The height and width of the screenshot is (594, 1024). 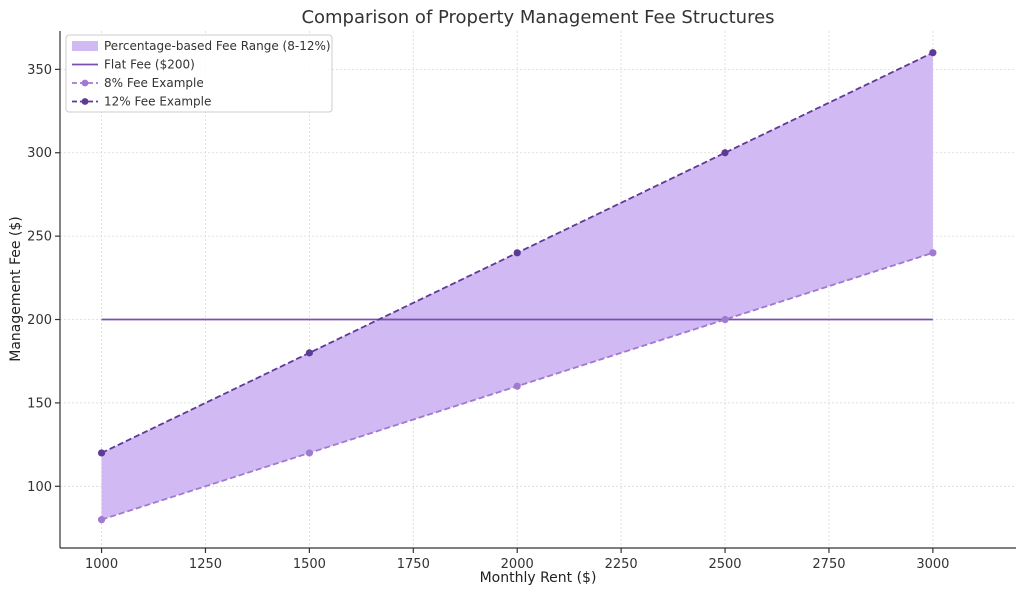 I want to click on x-tick-label: 1500, so click(x=309, y=564).